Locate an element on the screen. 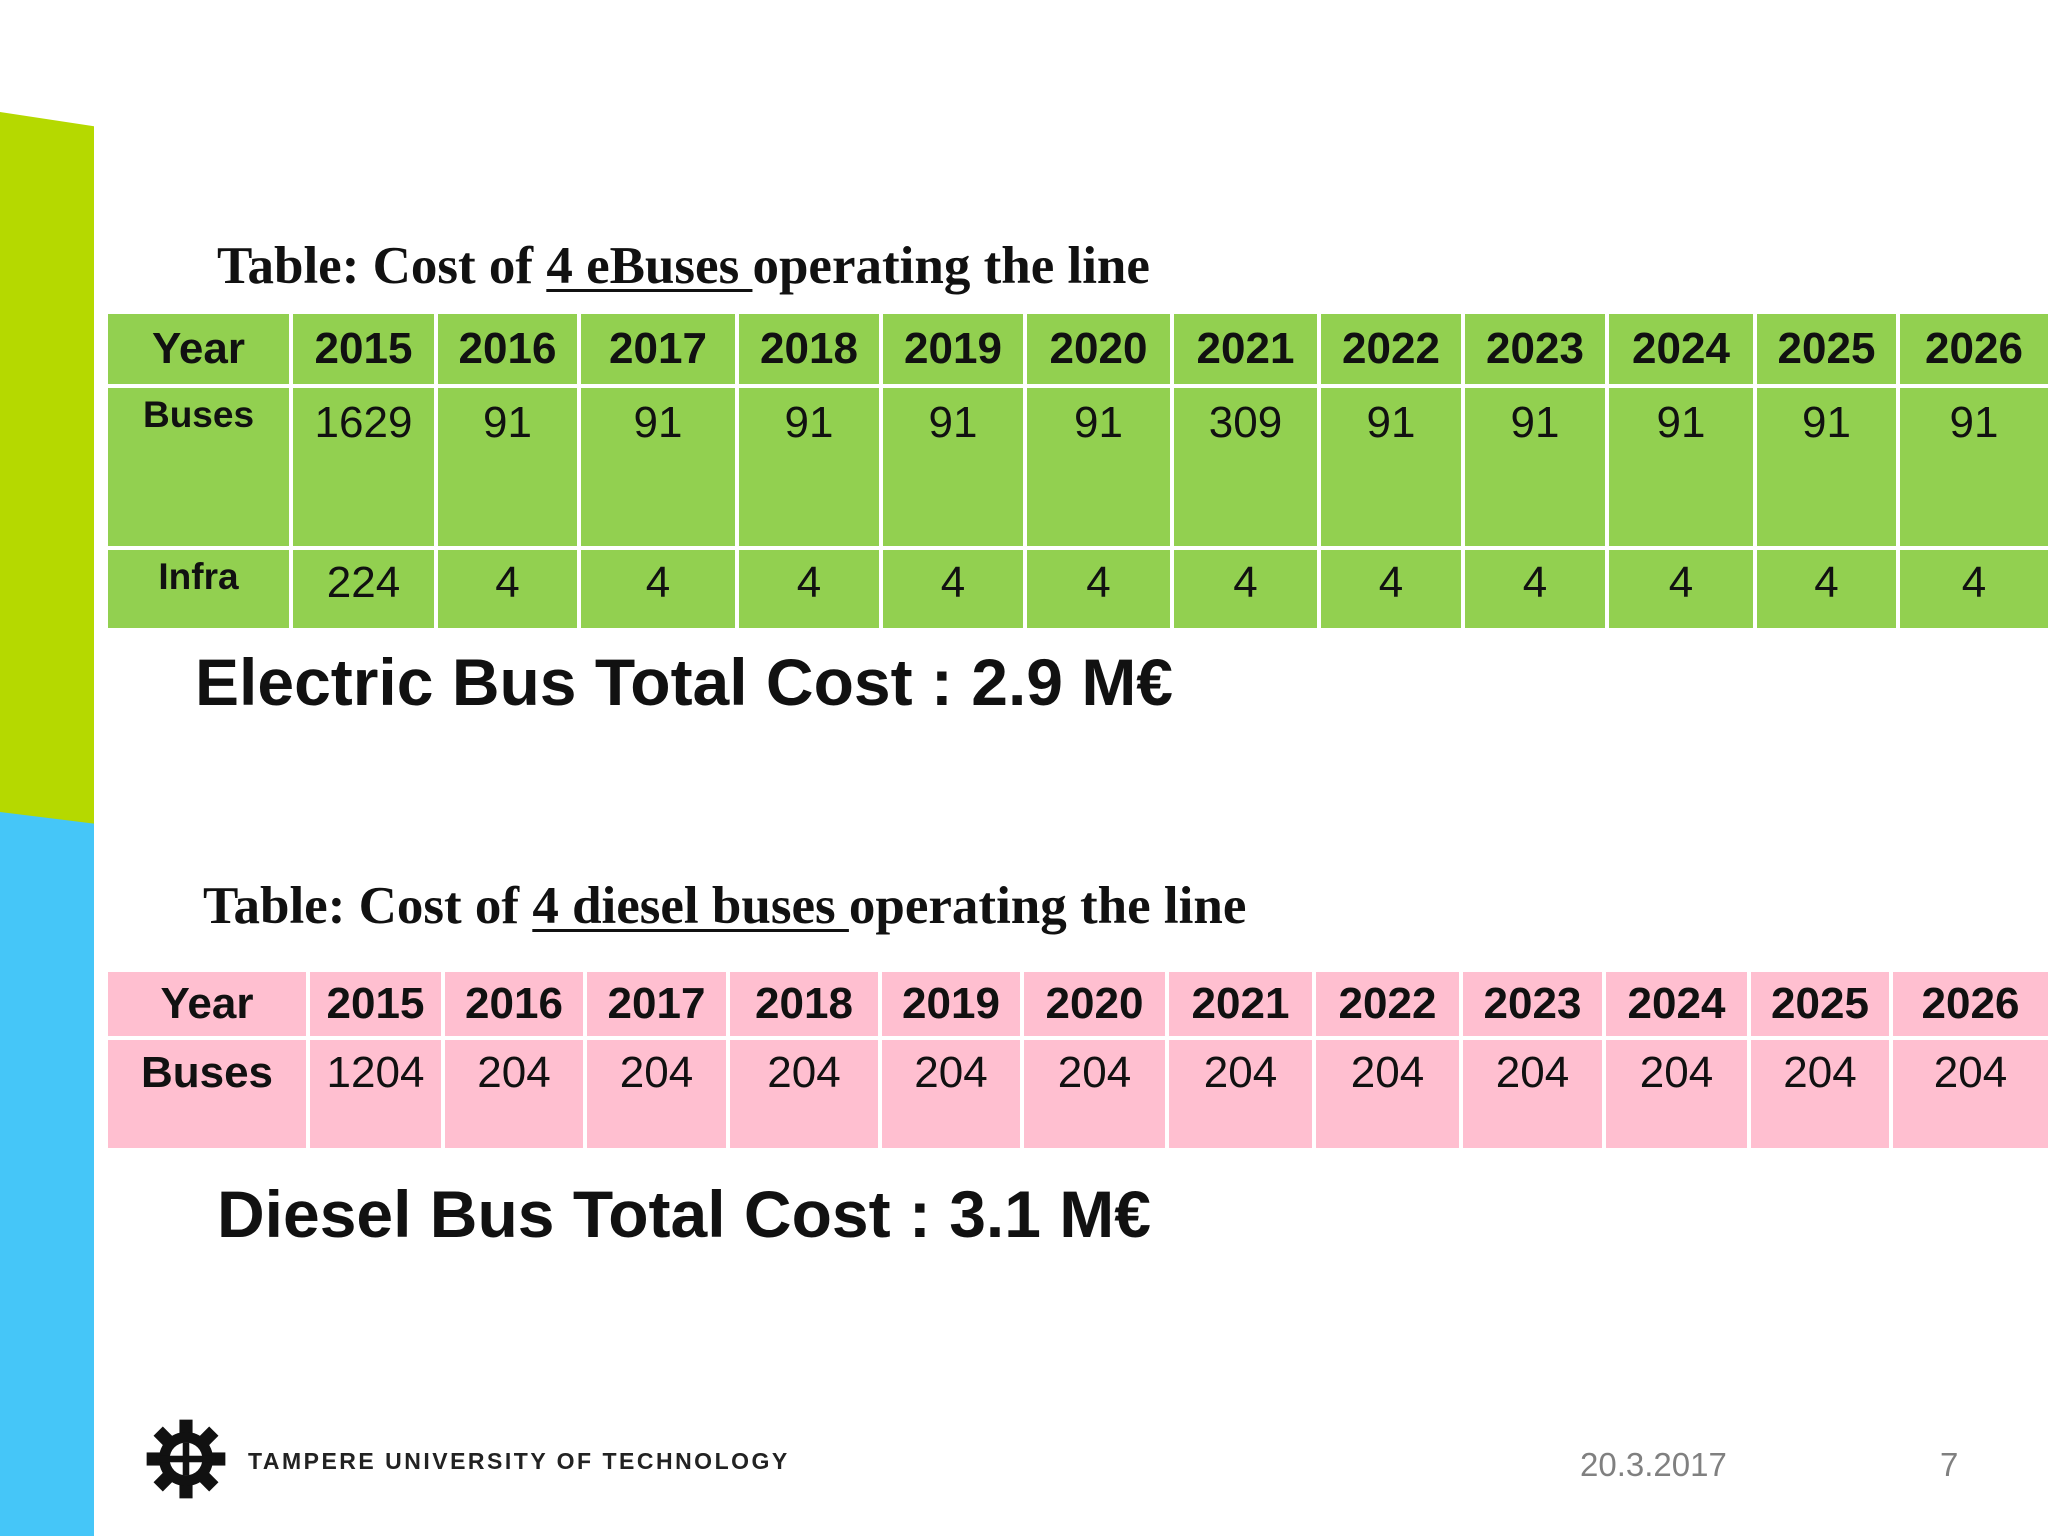 The width and height of the screenshot is (2048, 1536). gear-icon is located at coordinates (186, 1459).